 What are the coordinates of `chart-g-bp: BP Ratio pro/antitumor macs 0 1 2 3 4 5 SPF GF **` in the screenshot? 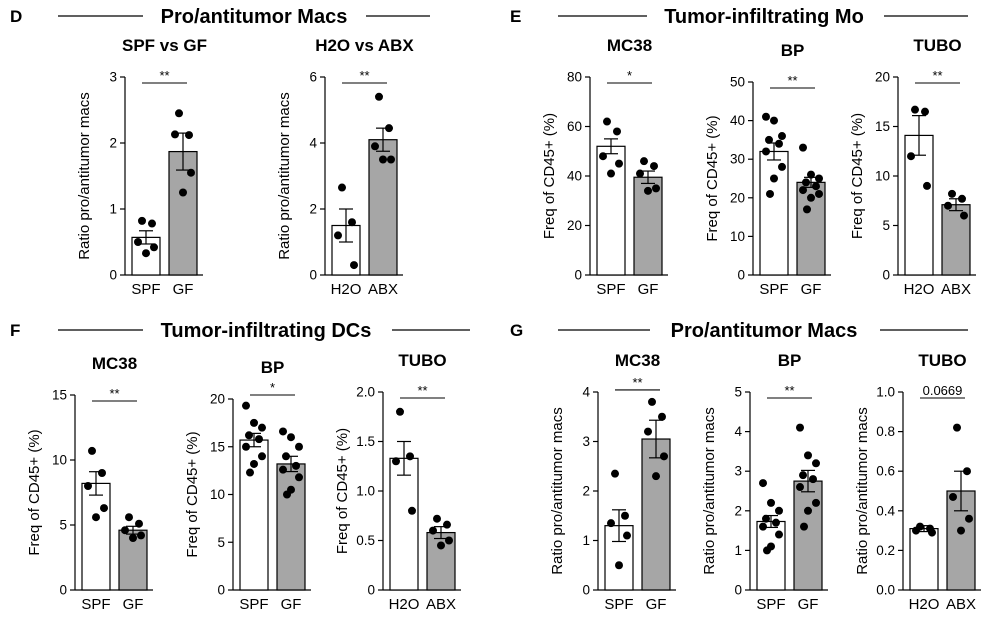 It's located at (764, 482).